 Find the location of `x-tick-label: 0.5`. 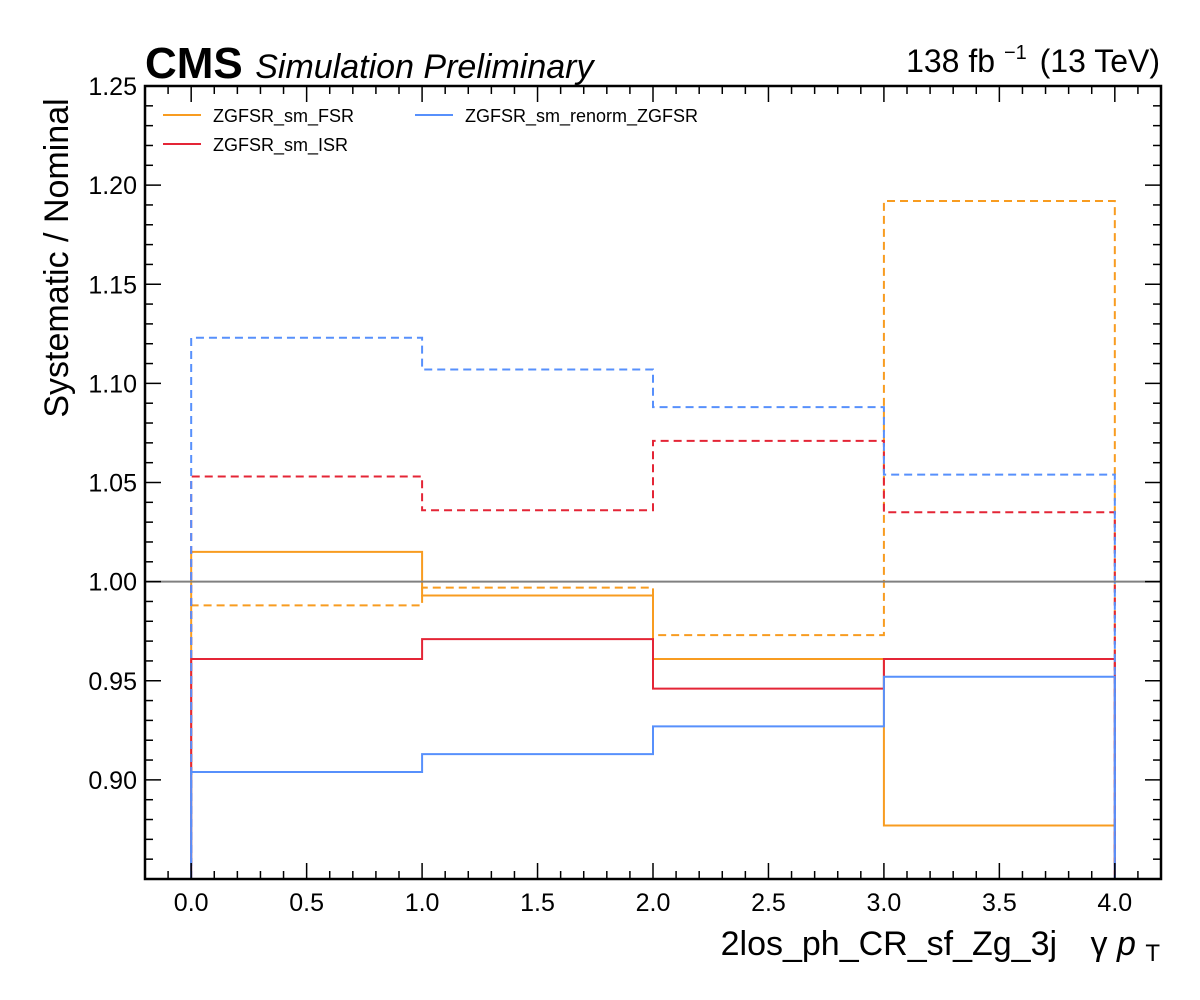

x-tick-label: 0.5 is located at coordinates (306, 903).